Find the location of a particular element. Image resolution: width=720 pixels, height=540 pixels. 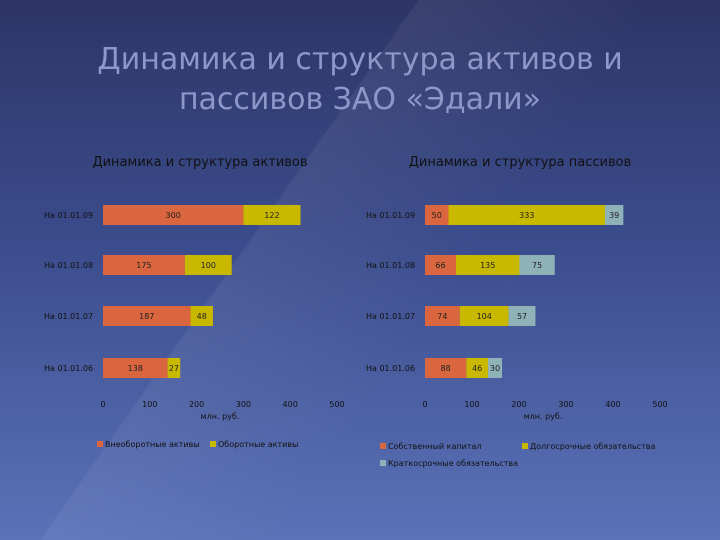

liabilities-data-label: 30 is located at coordinates (495, 368).